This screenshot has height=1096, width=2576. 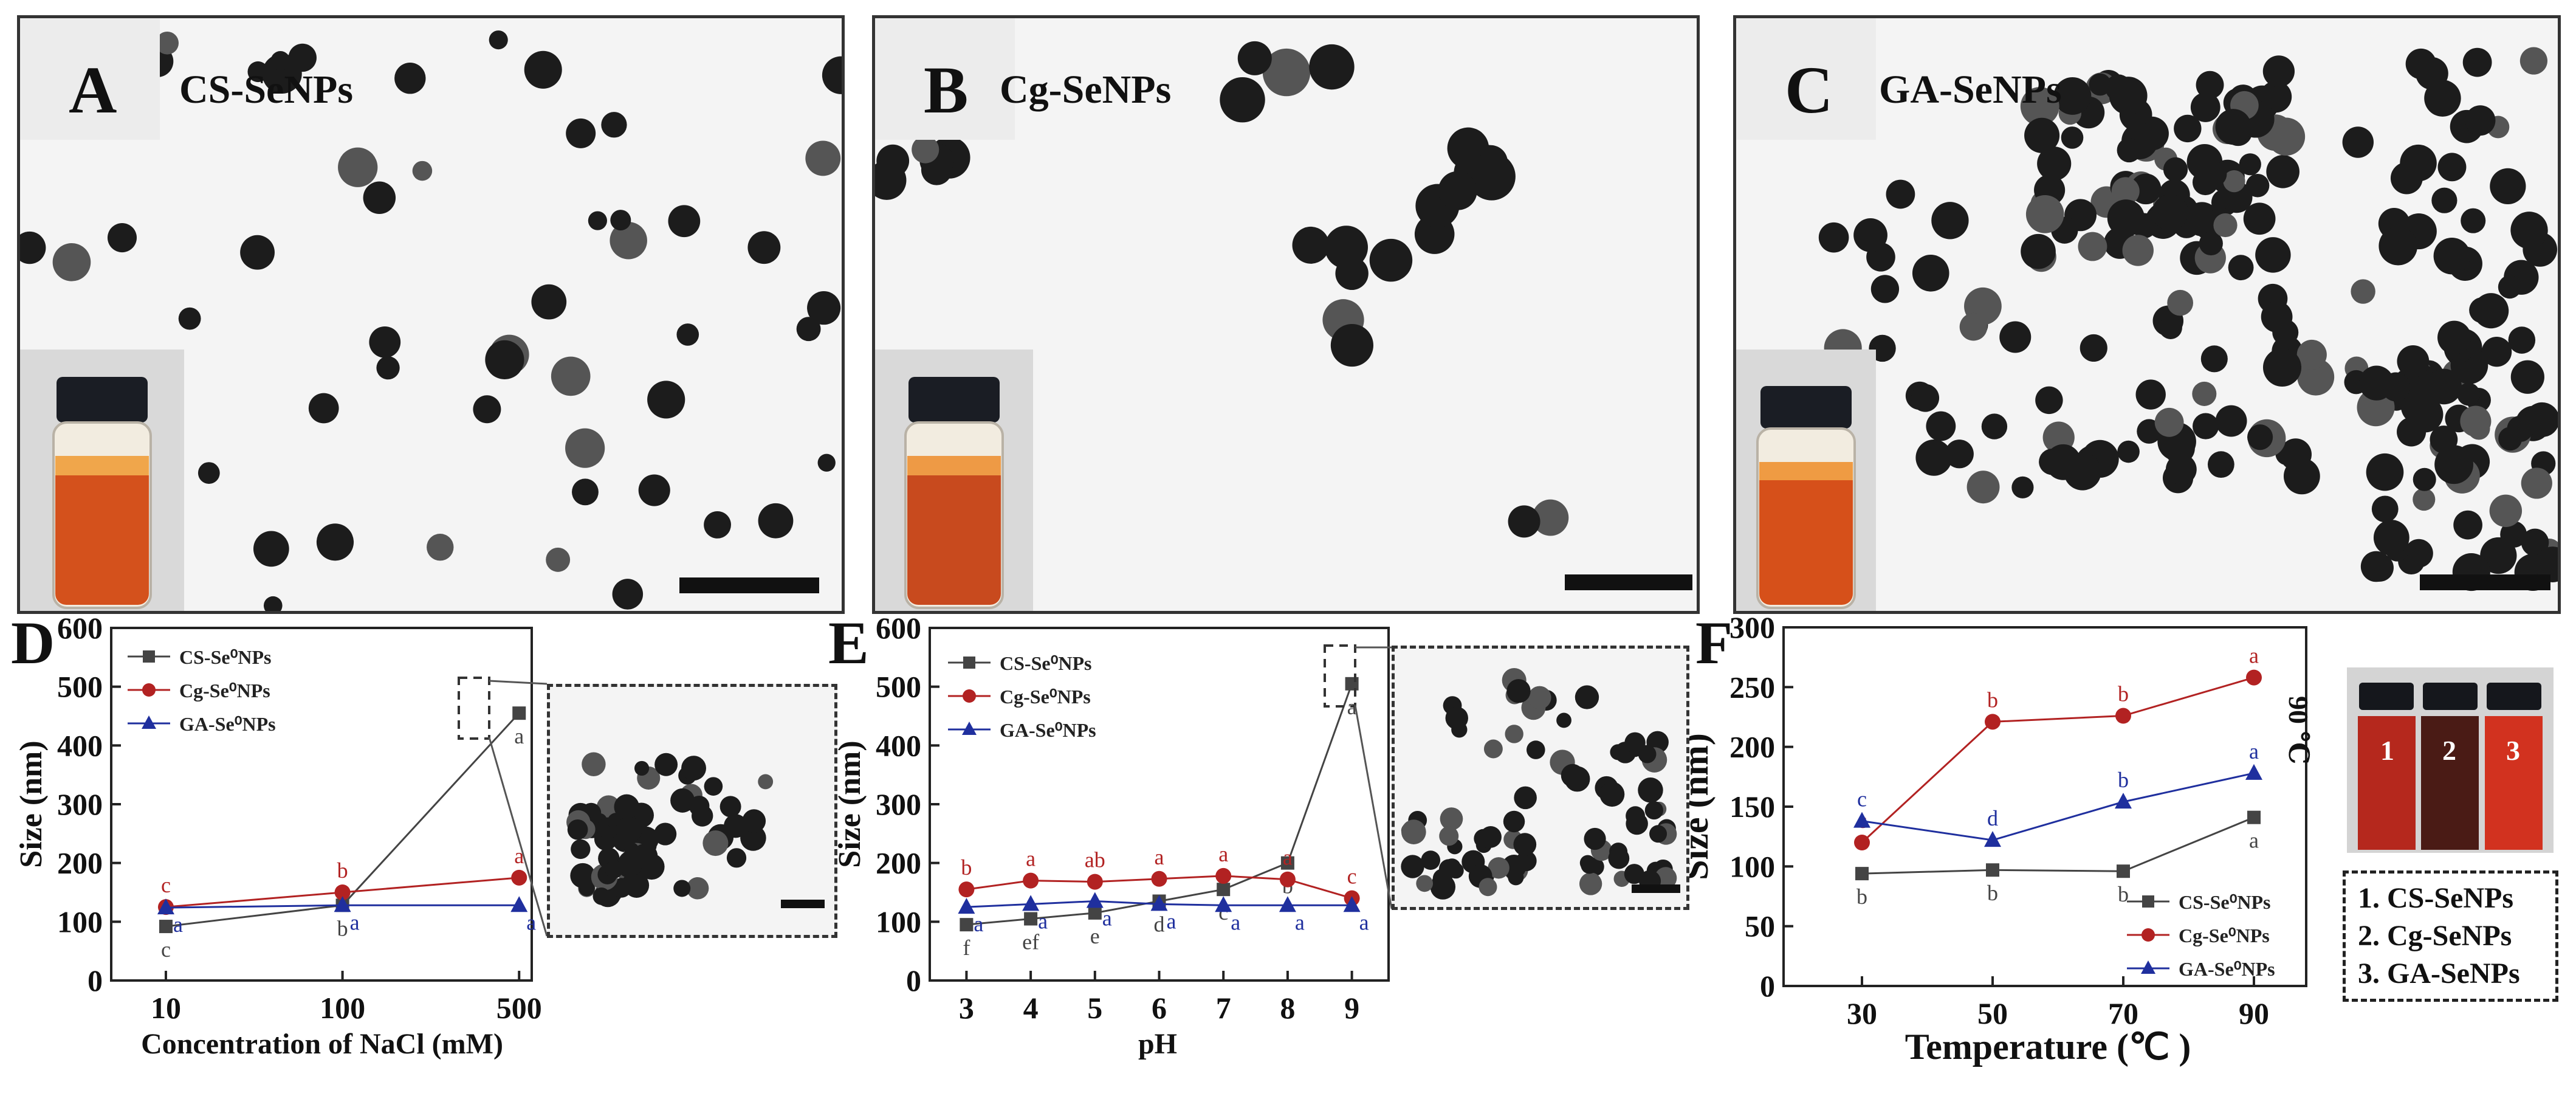 I want to click on x-tick-label: 90, so click(x=2254, y=1013).